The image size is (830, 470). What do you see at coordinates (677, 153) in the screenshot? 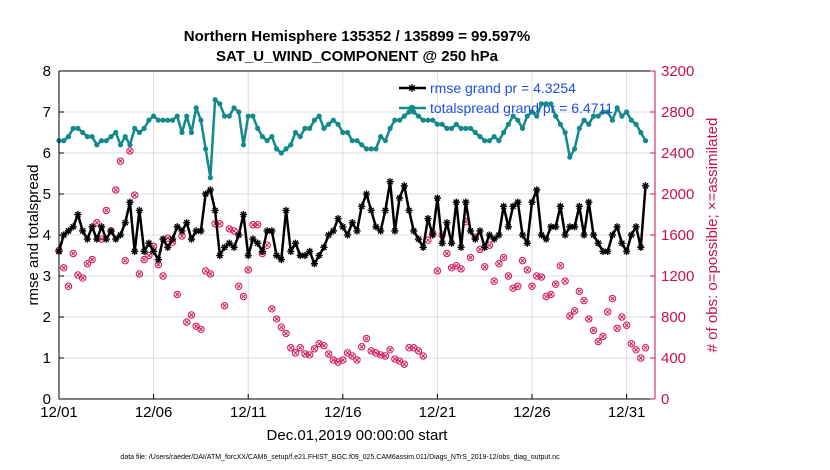
I see `y-tick-right-label: 2400` at bounding box center [677, 153].